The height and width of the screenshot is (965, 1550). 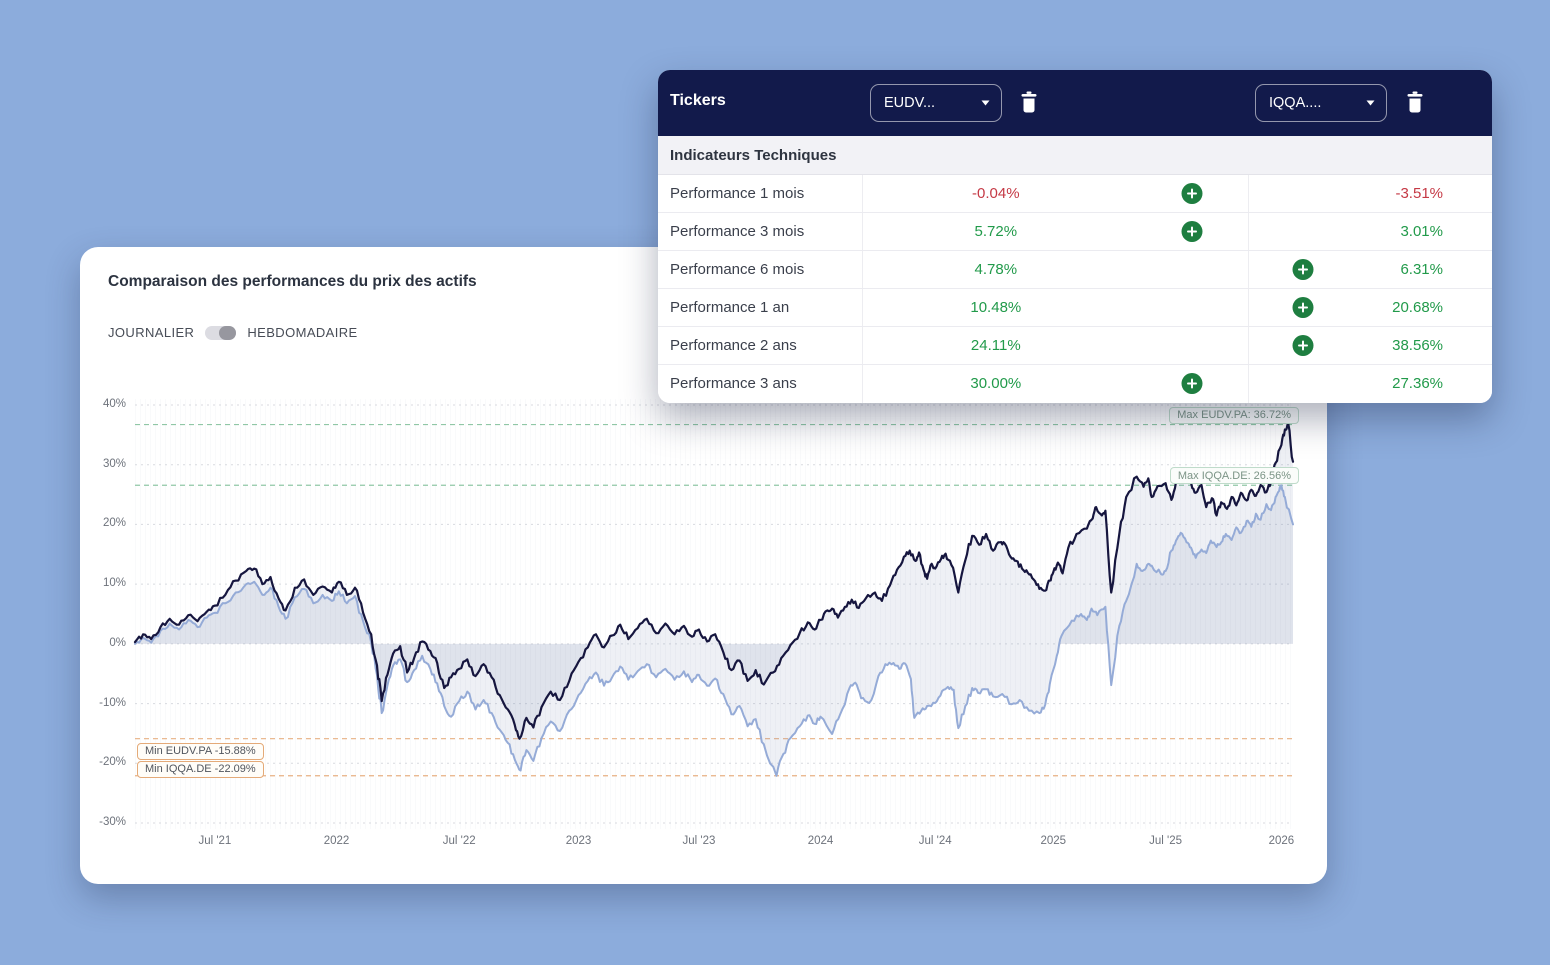 I want to click on x-tick-label: 2023, so click(x=578, y=841).